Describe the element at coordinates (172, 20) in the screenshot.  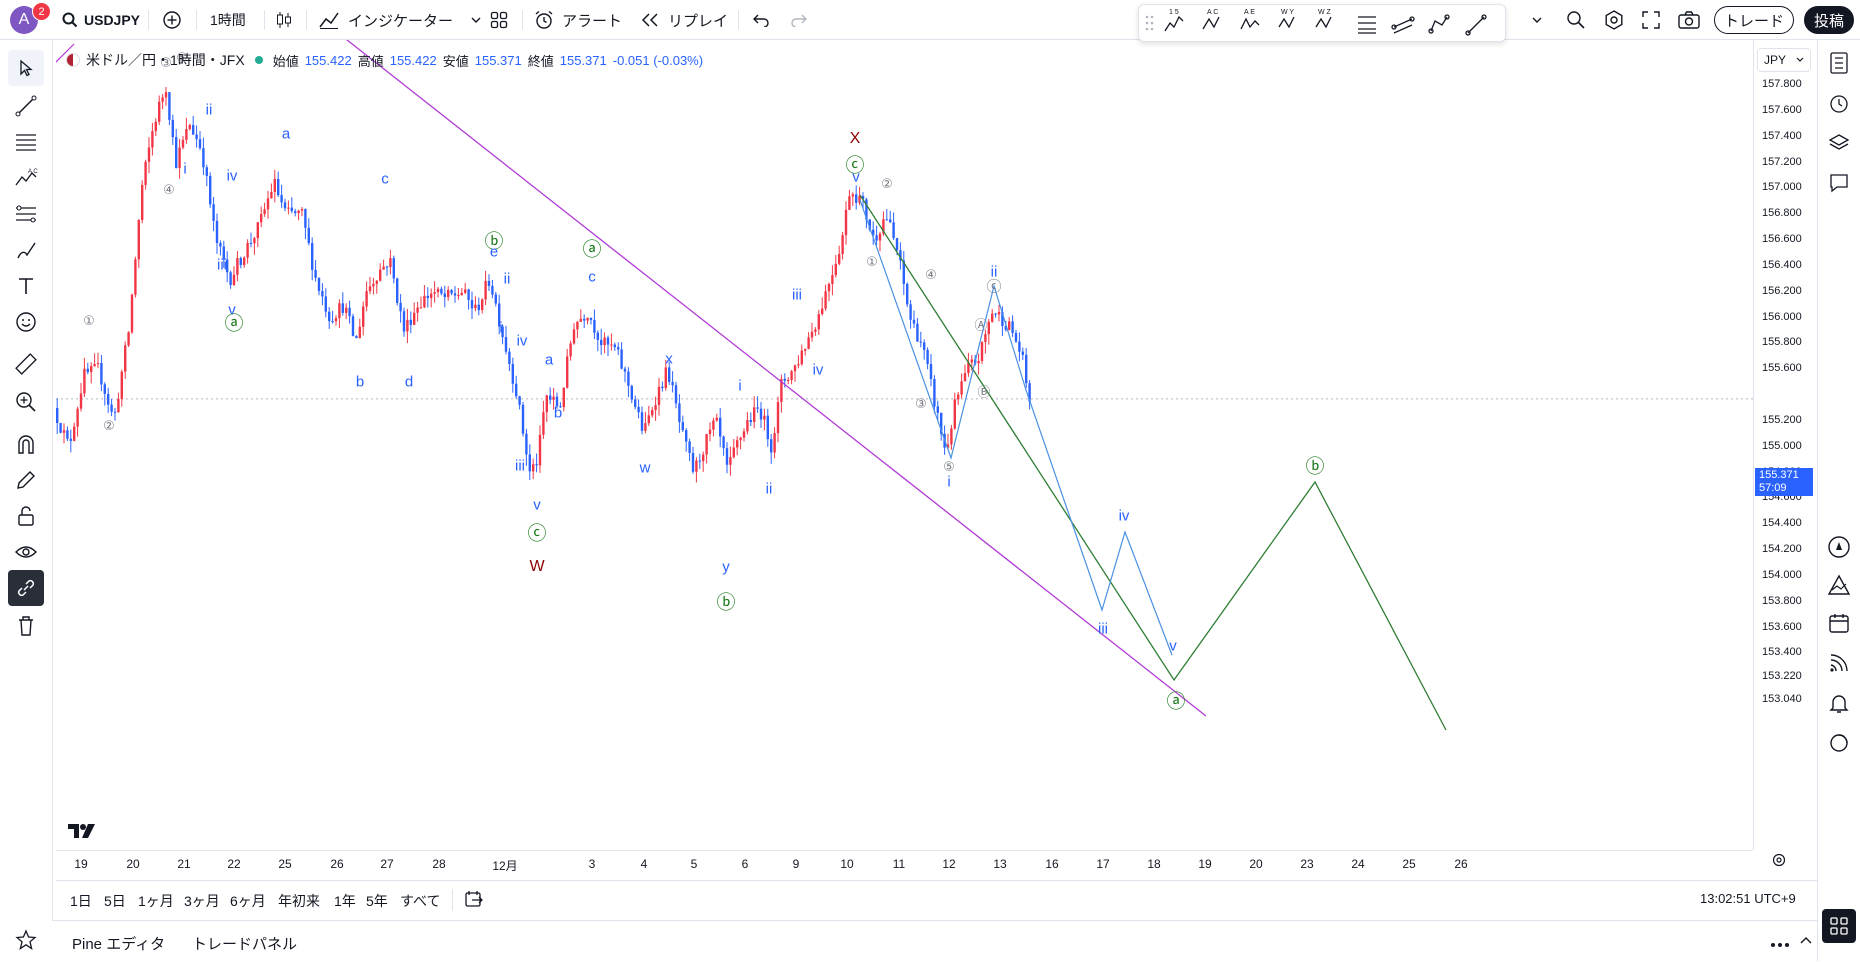
I see `compare-symbol-button` at that location.